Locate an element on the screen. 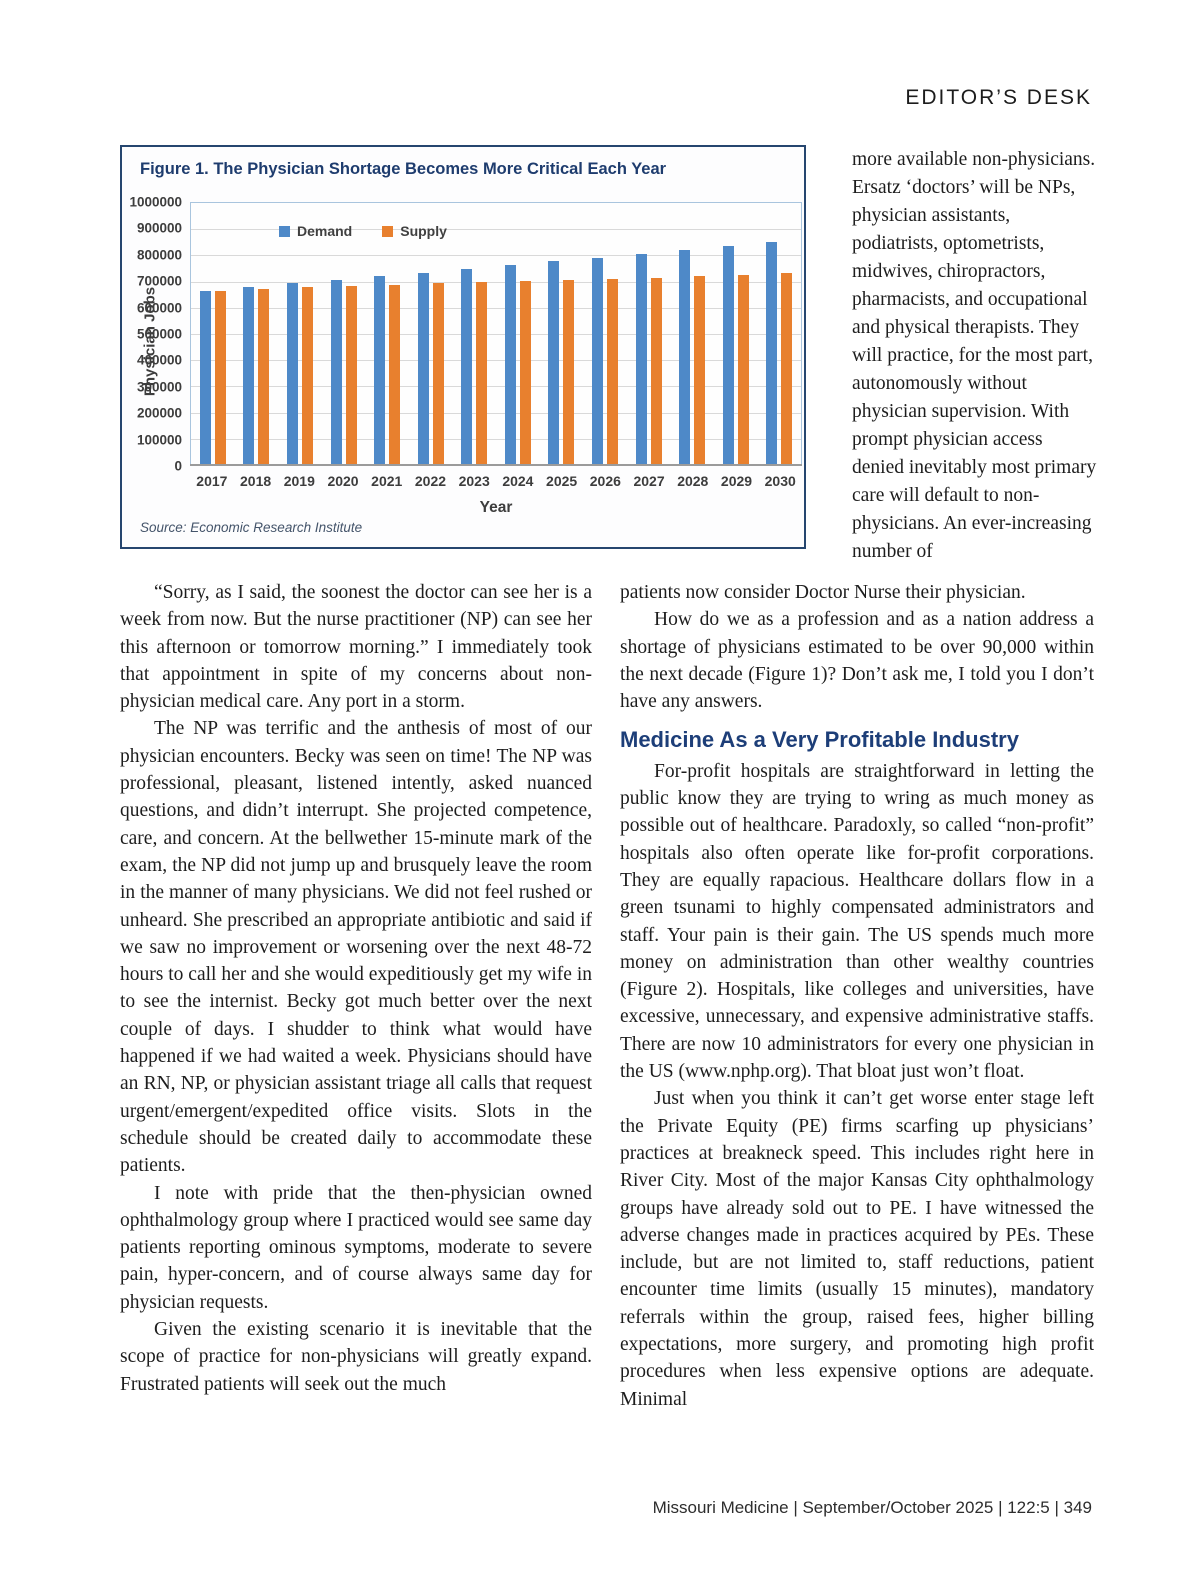 The height and width of the screenshot is (1582, 1200). x-tick-label: 2021 is located at coordinates (387, 481).